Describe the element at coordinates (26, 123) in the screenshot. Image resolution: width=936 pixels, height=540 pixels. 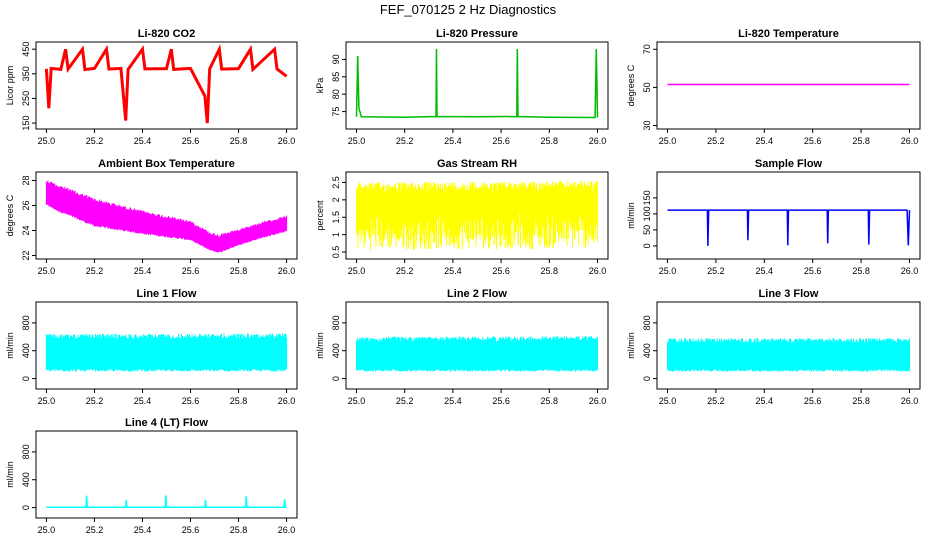
I see `y-tick-label: 150` at that location.